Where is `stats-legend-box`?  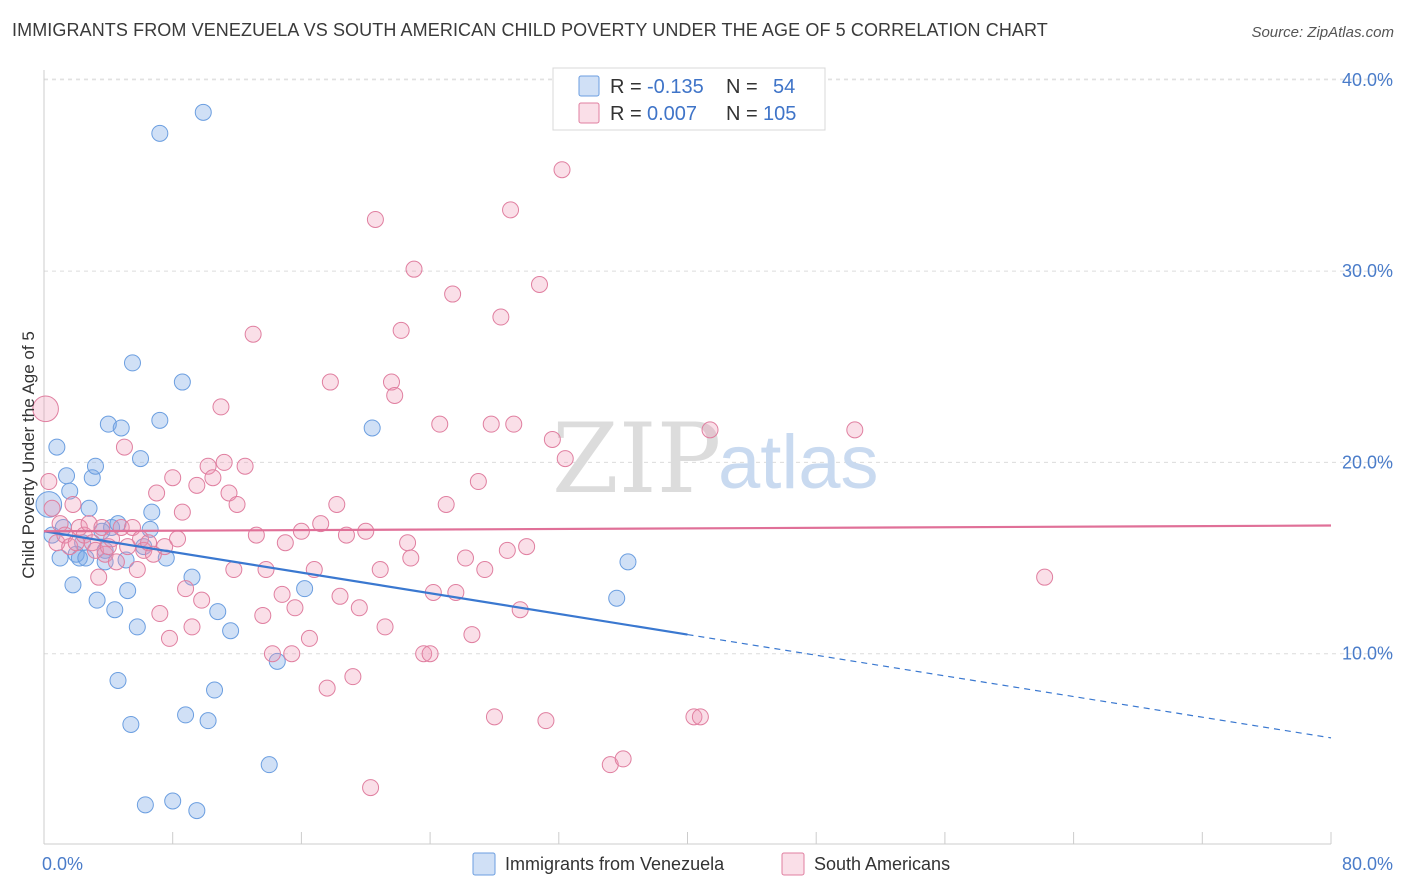 stats-legend-box is located at coordinates (689, 99).